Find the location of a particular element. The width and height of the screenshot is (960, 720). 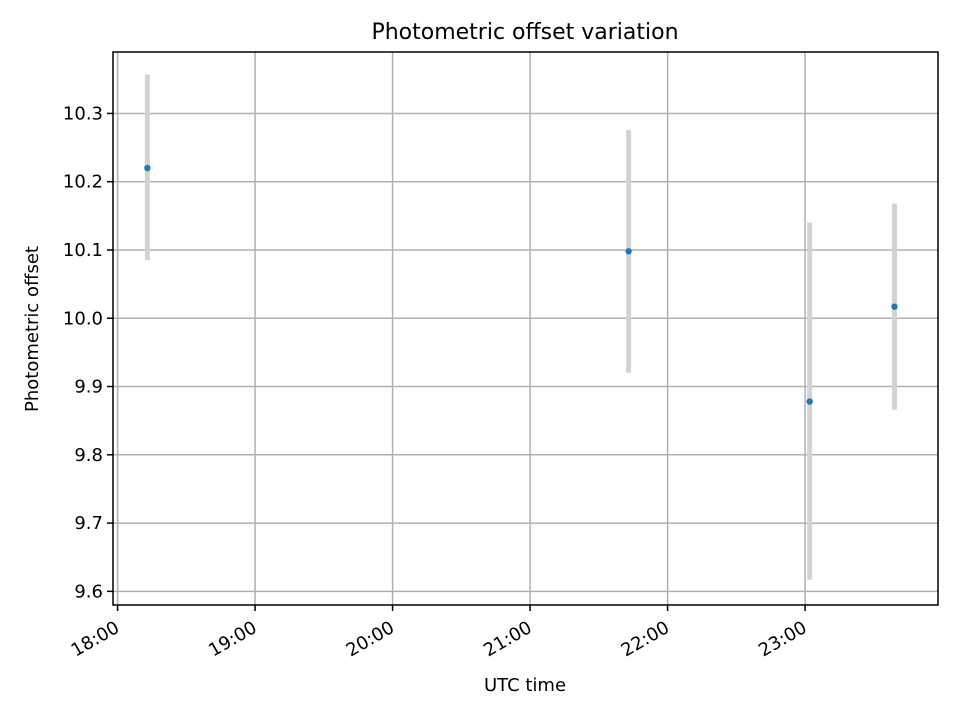

x-axis-label: UTC time is located at coordinates (525, 685).